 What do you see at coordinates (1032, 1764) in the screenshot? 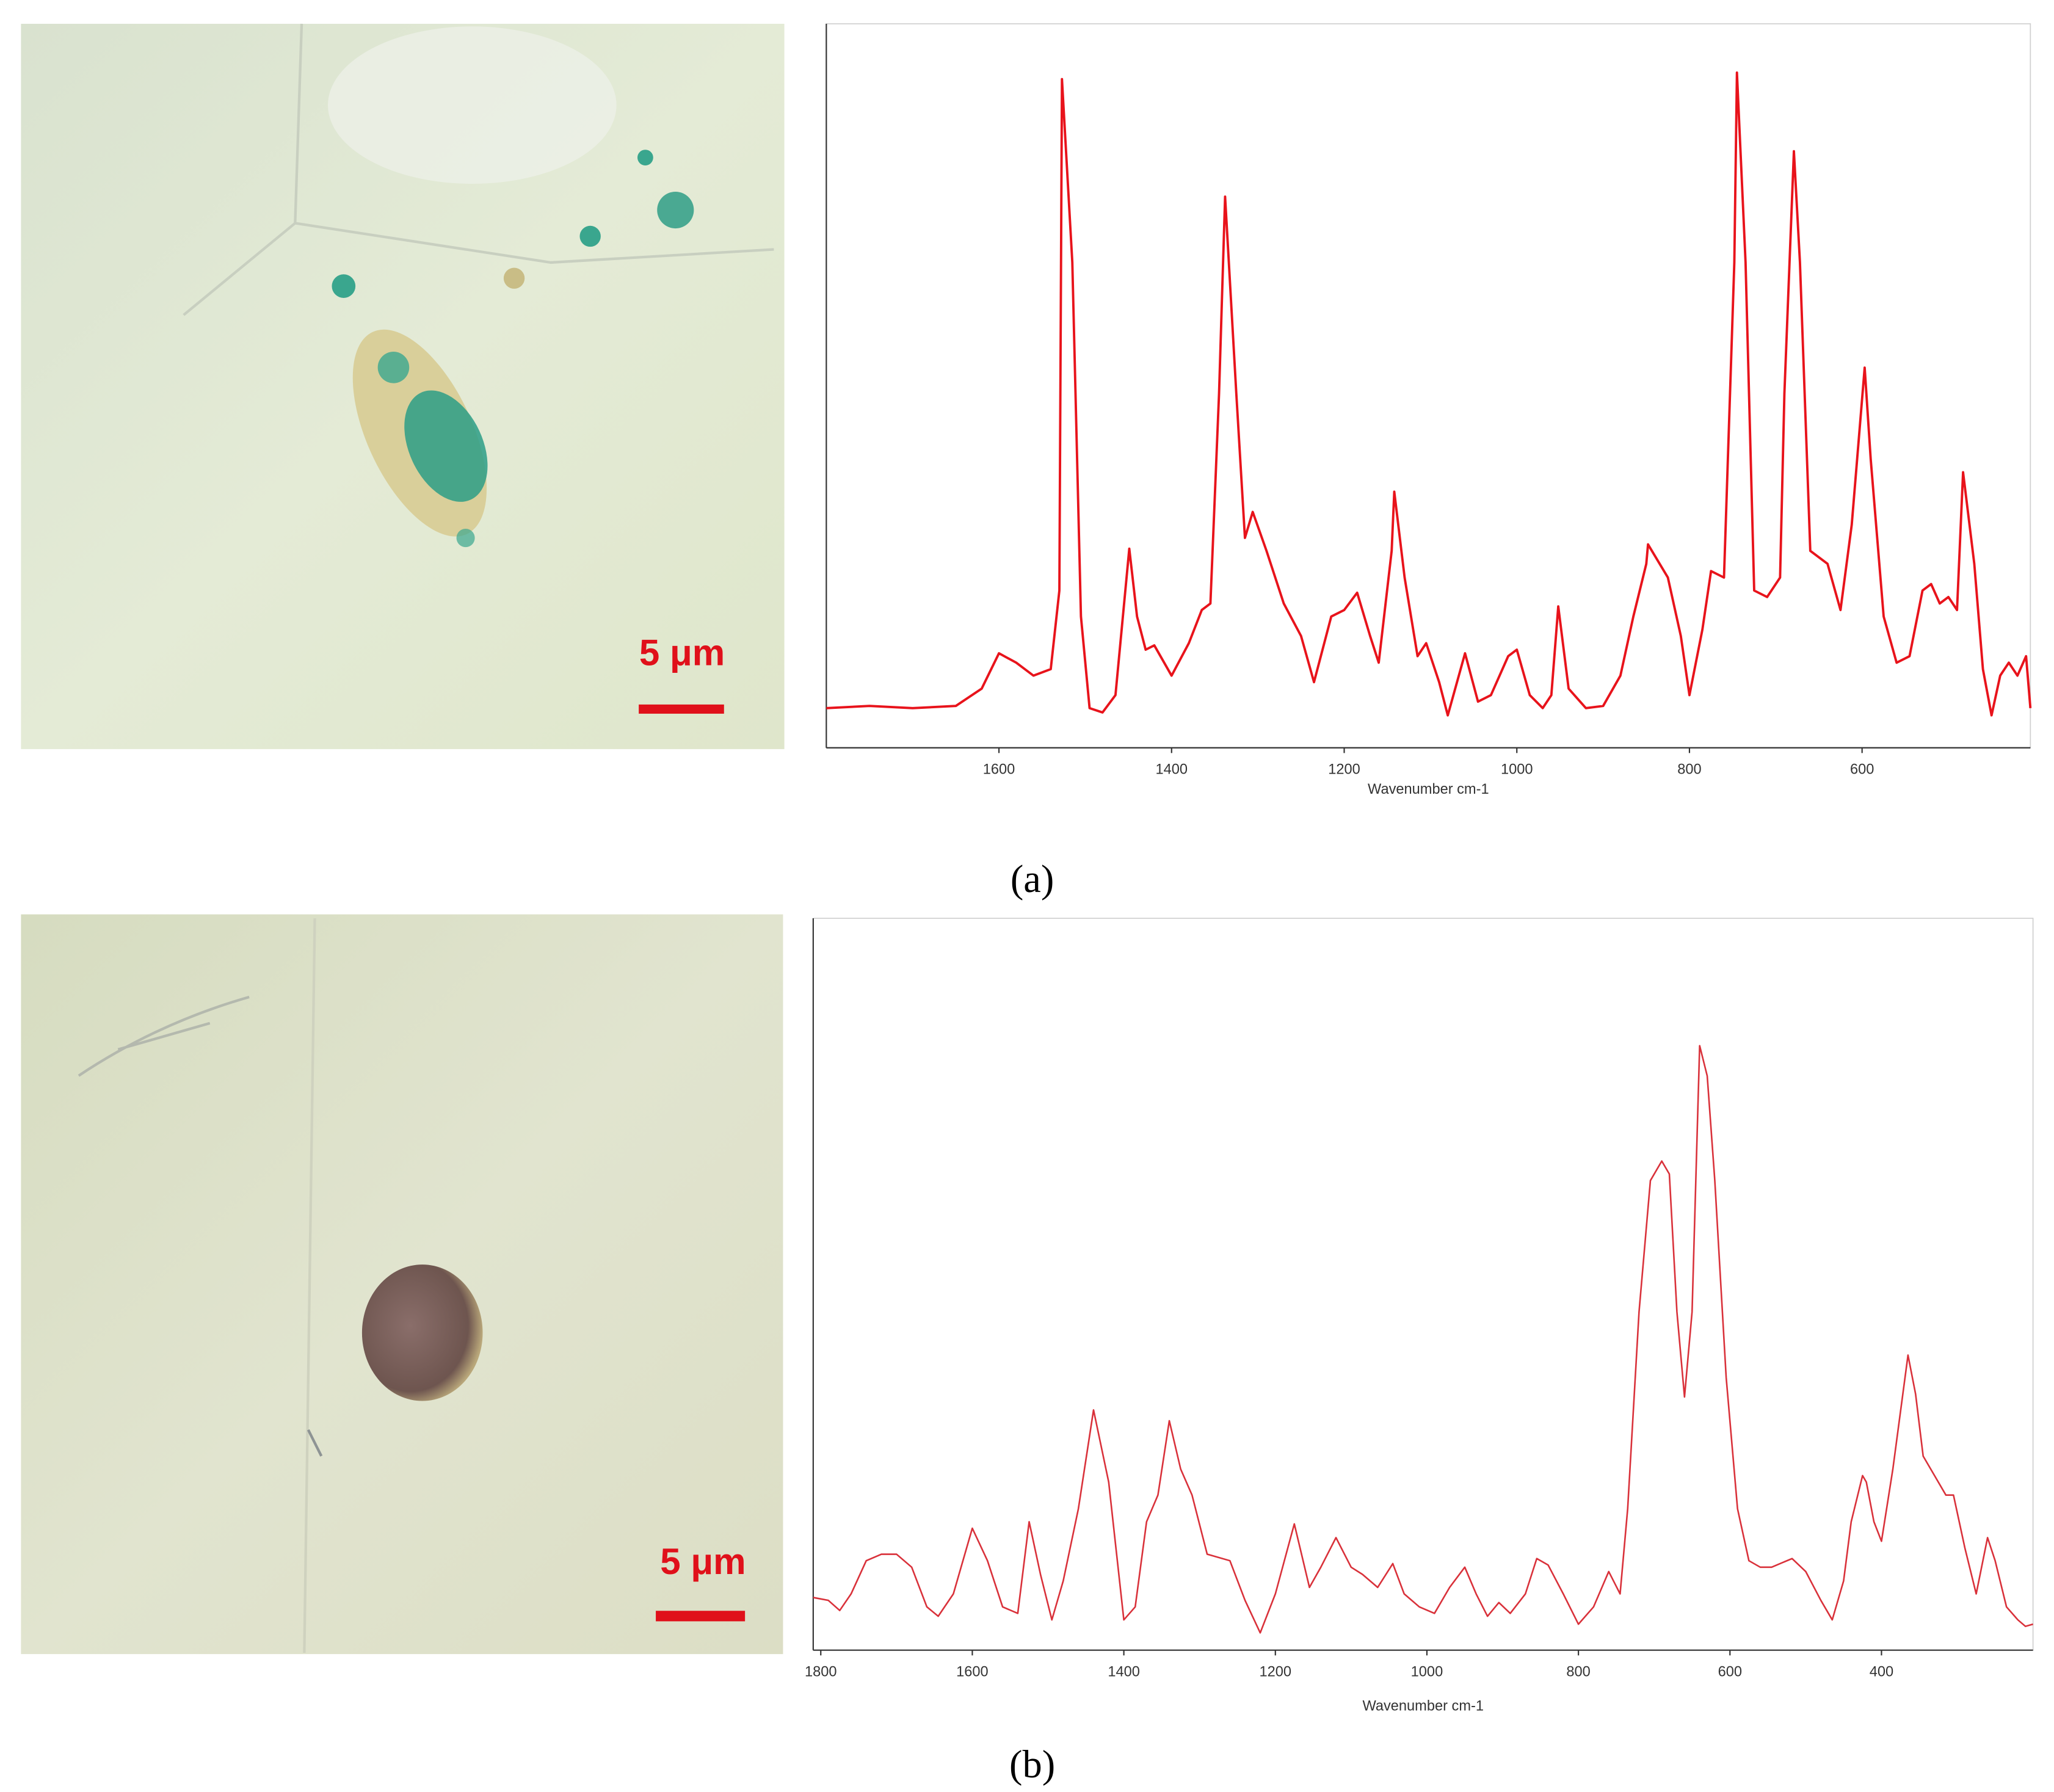
I see `panel-label: (b)` at bounding box center [1032, 1764].